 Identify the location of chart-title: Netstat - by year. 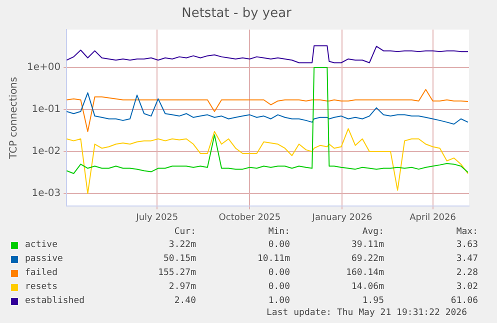
(237, 14).